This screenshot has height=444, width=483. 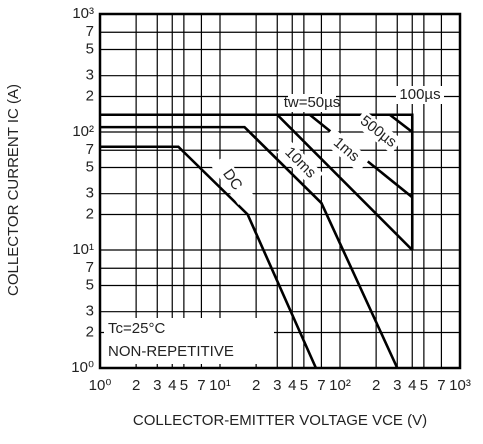 What do you see at coordinates (280, 420) in the screenshot?
I see `x-axis-label: COLLECTOR-EMITTER VOLTAGE VCE (V)` at bounding box center [280, 420].